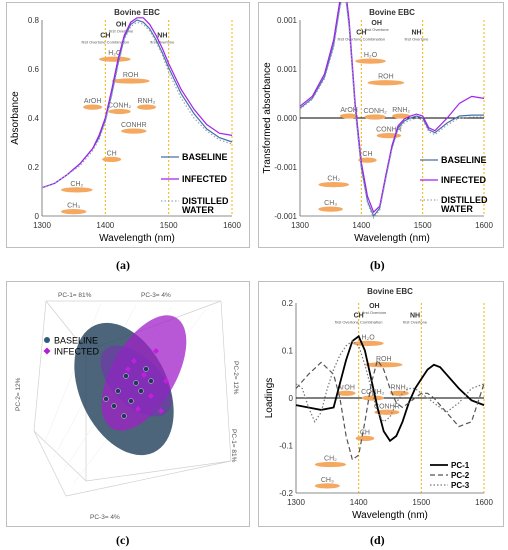 The height and width of the screenshot is (550, 508). What do you see at coordinates (287, 20) in the screenshot?
I see `chart-b-ytick: 0.001` at bounding box center [287, 20].